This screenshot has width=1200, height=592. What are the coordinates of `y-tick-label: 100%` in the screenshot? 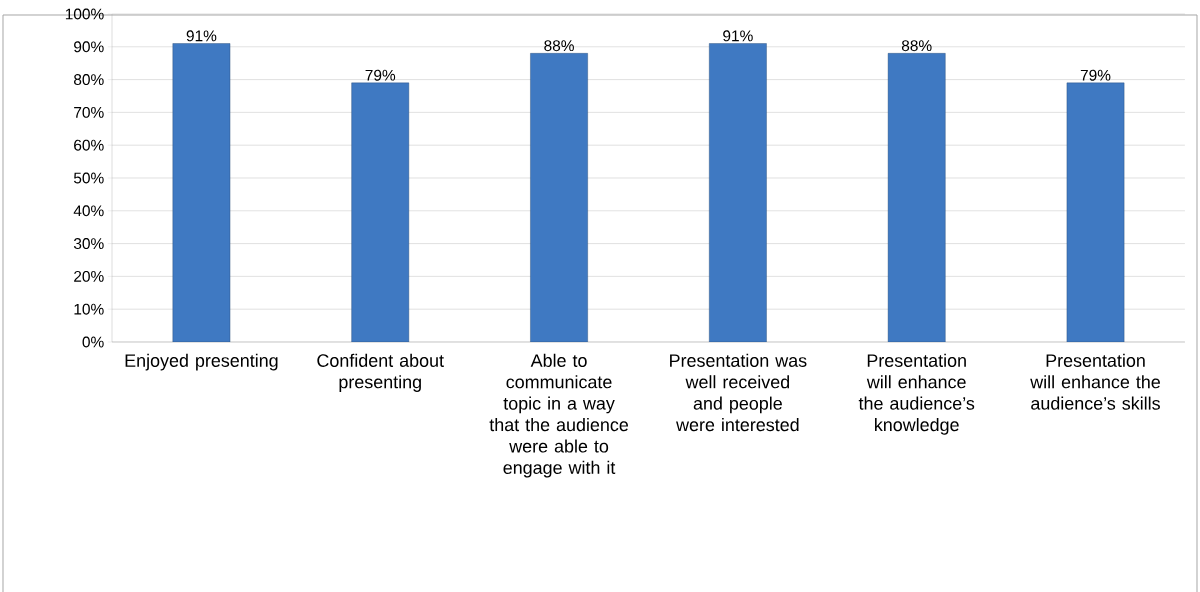 It's located at (84, 14).